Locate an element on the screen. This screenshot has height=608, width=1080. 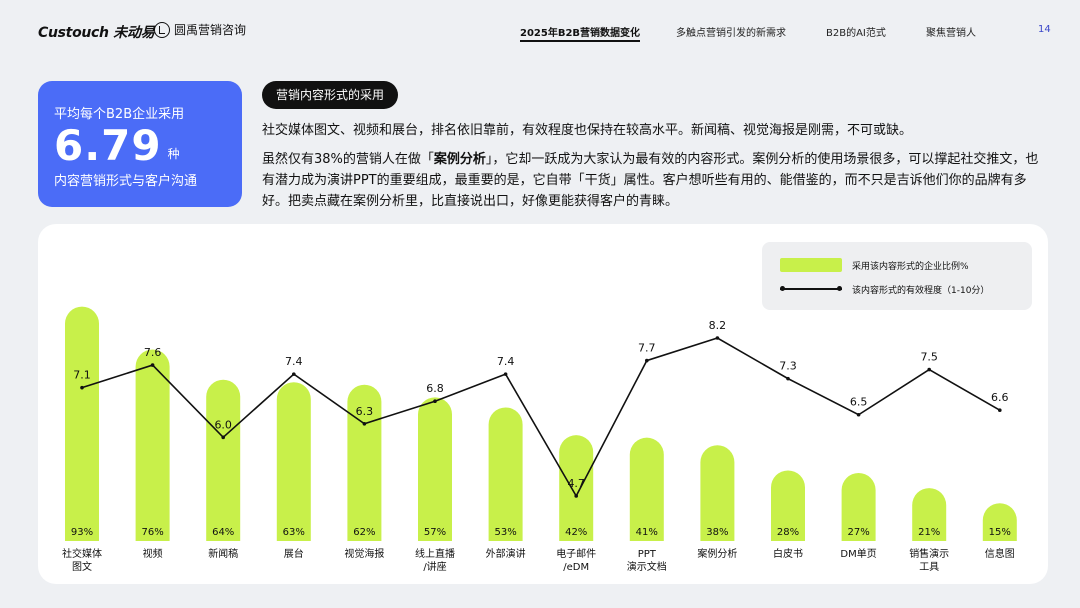
category-label-7-line2: /eDM is located at coordinates (576, 567).